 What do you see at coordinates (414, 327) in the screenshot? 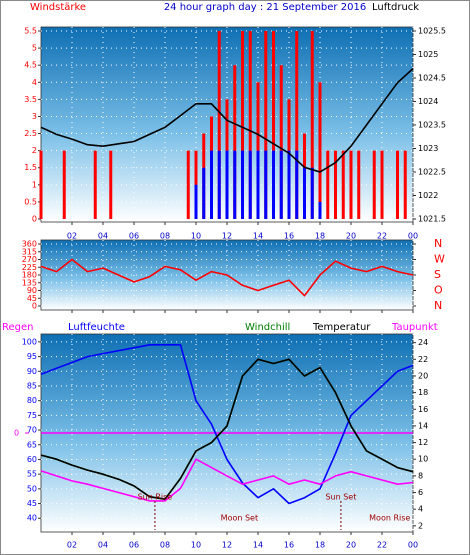
I see `dewpoint-label: Taupunkt` at bounding box center [414, 327].